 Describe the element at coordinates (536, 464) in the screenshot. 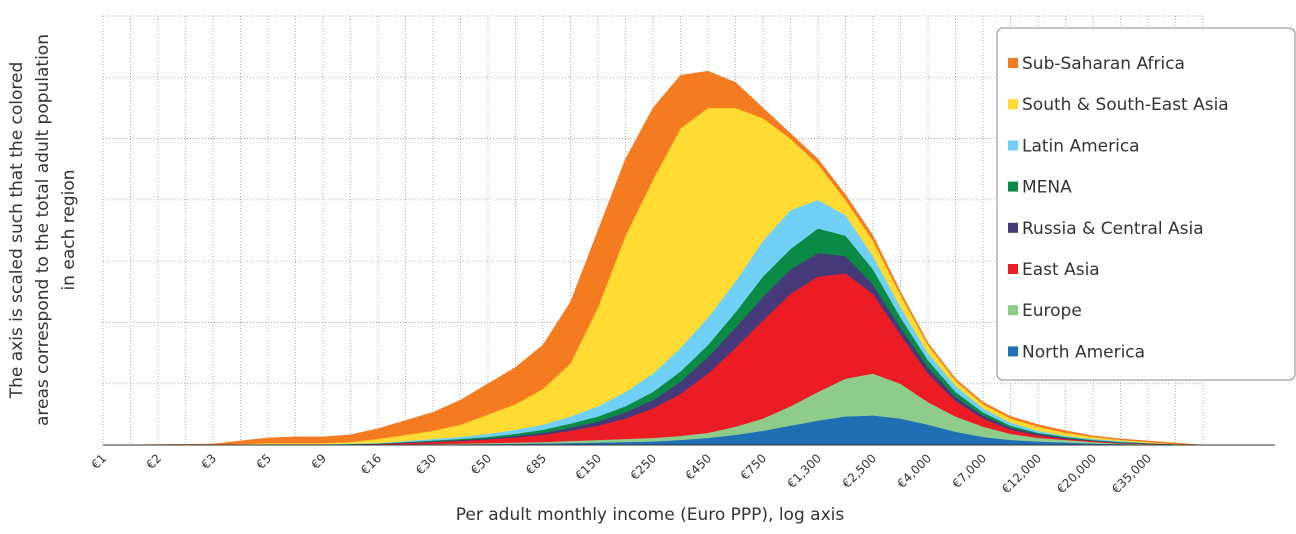

I see `x-tick-label: €85` at that location.